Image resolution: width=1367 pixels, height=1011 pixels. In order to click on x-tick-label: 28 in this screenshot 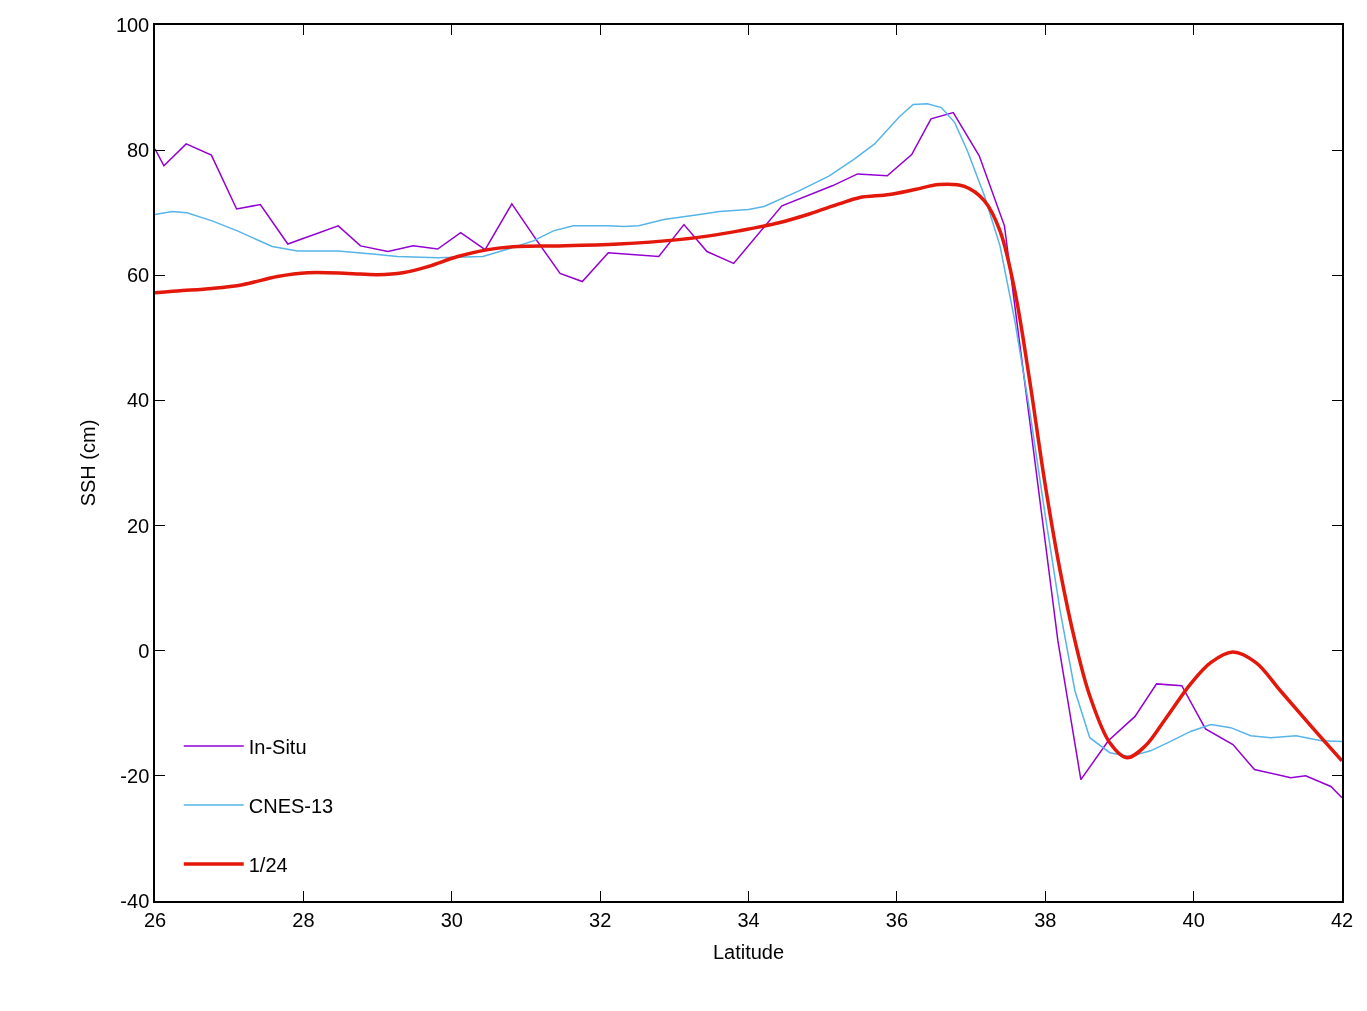, I will do `click(303, 919)`.